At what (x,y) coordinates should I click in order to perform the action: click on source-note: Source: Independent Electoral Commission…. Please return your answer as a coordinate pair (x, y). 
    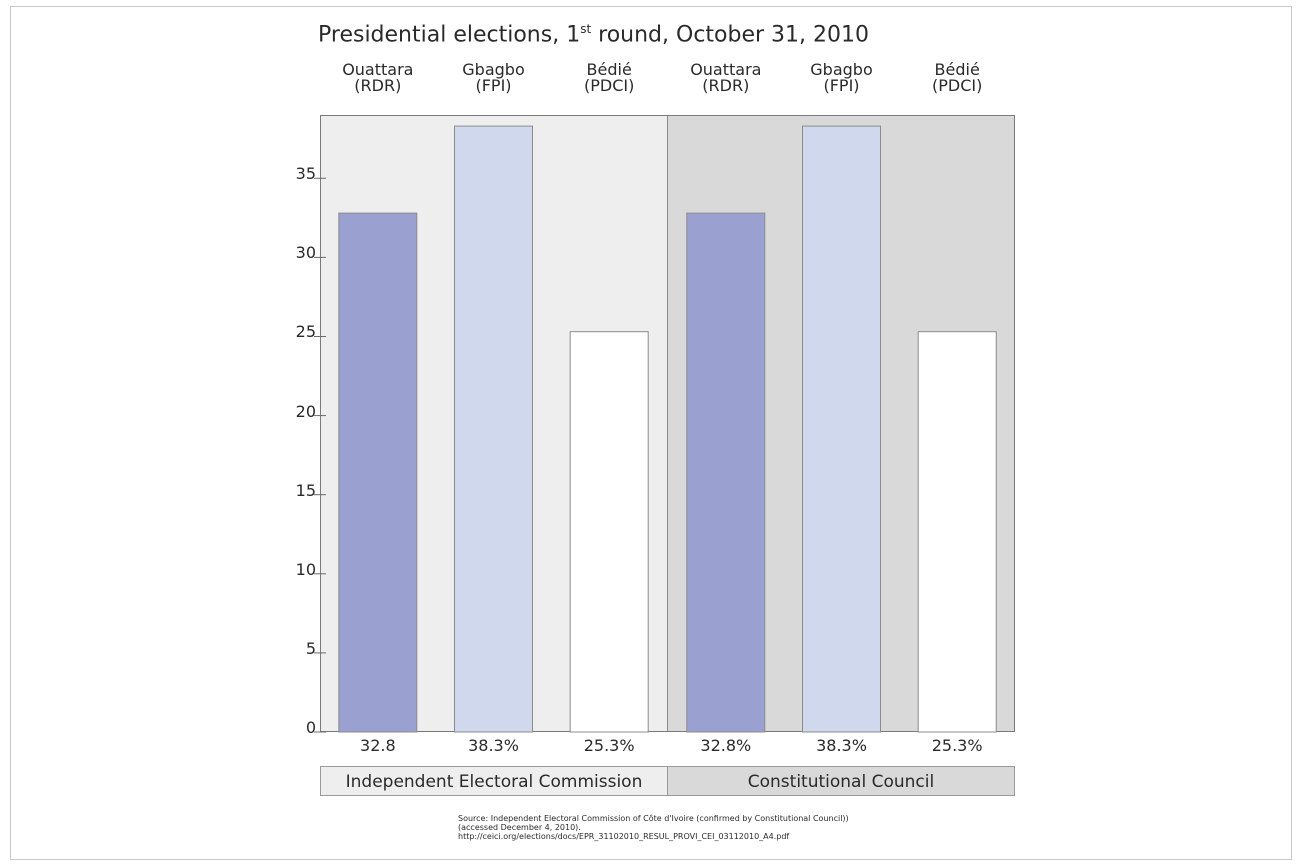
    Looking at the image, I should click on (653, 827).